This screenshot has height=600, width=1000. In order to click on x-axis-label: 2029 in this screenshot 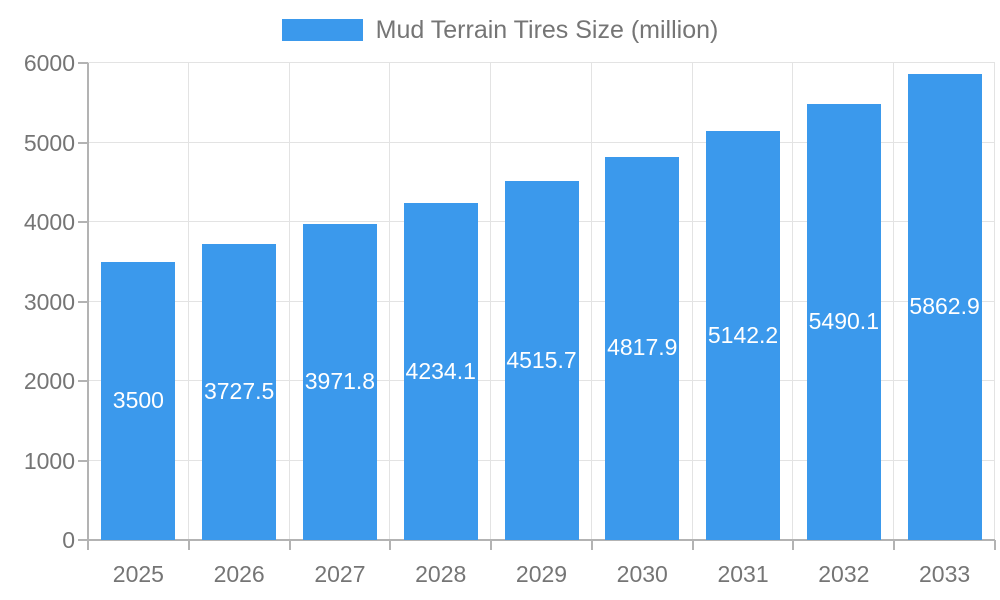, I will do `click(541, 574)`.